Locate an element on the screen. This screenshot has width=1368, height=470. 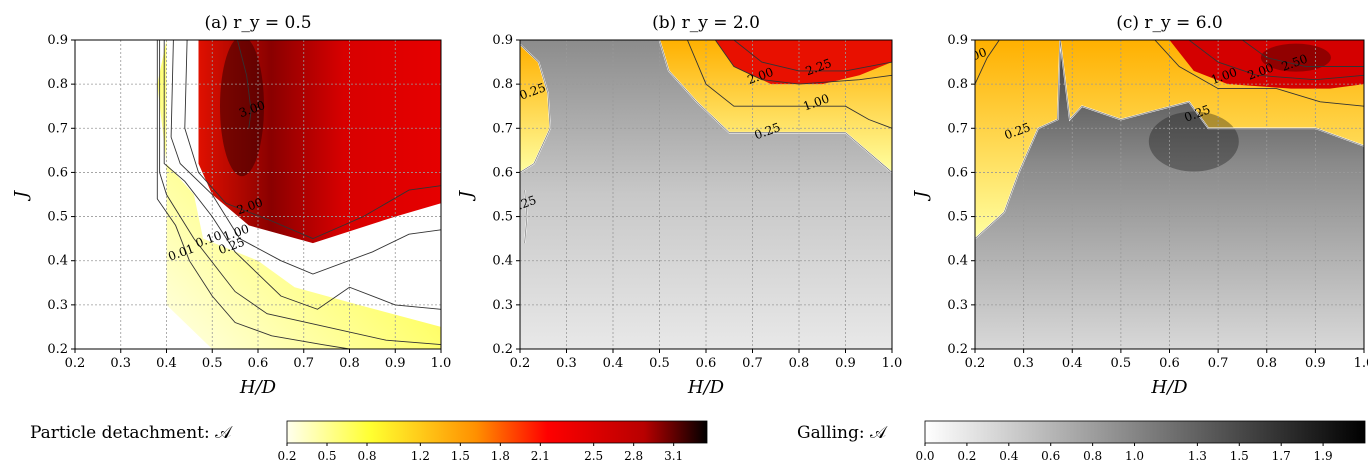
colorbar-tick-label: 2.8 is located at coordinates (633, 456).